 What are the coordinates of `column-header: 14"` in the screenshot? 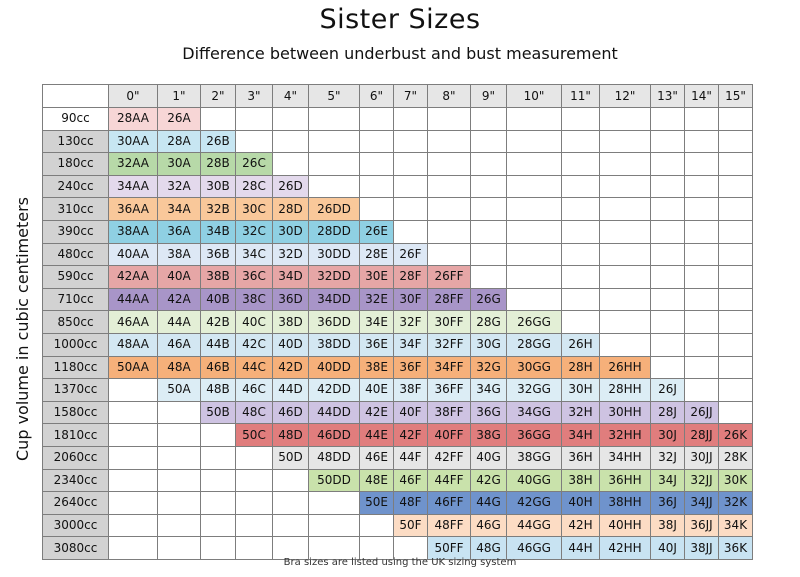 It's located at (701, 96).